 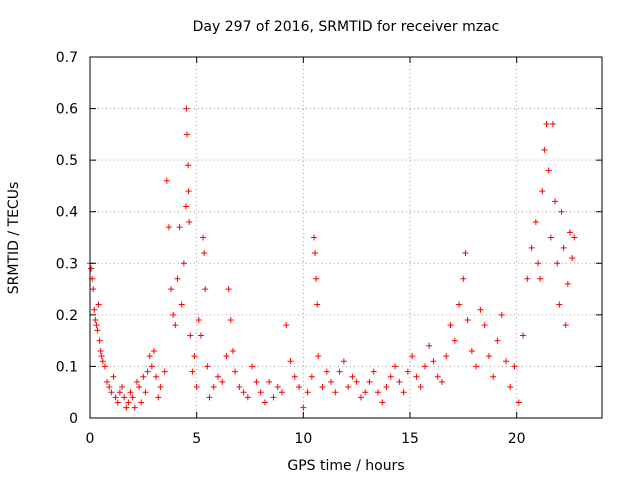 I want to click on y-tick-label: 0, so click(x=73, y=419).